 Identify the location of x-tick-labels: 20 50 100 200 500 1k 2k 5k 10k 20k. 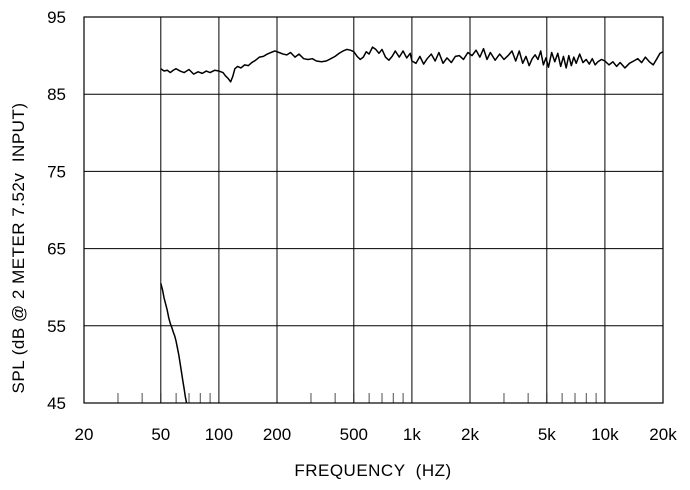
(376, 434).